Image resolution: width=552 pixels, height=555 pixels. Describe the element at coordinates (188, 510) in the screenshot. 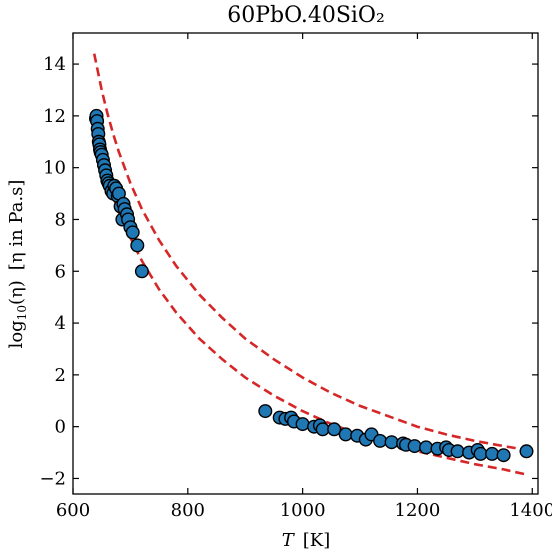

I see `x-tick-label: 800` at that location.